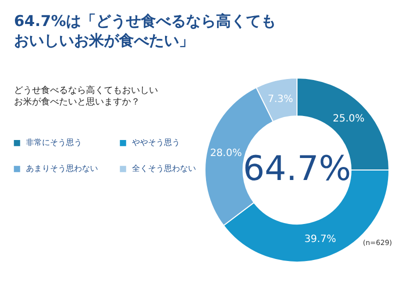 Image resolution: width=400 pixels, height=300 pixels. Describe the element at coordinates (348, 118) in the screenshot. I see `data-label: 25.0%` at that location.